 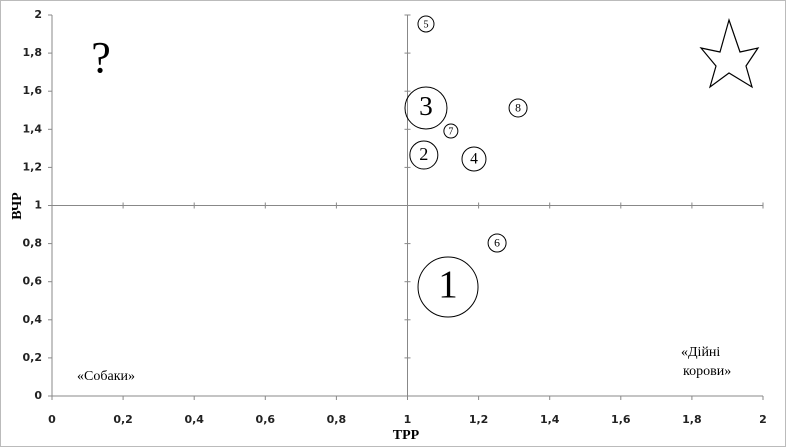 What do you see at coordinates (33, 128) in the screenshot?
I see `y-tick-label: 1,4` at bounding box center [33, 128].